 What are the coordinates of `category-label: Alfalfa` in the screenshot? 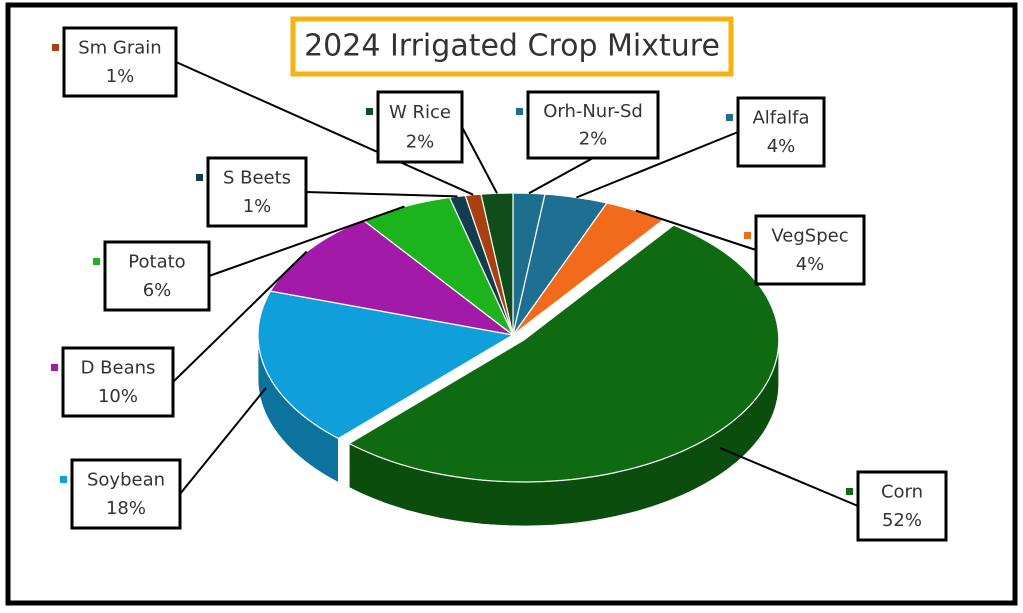 It's located at (780, 117).